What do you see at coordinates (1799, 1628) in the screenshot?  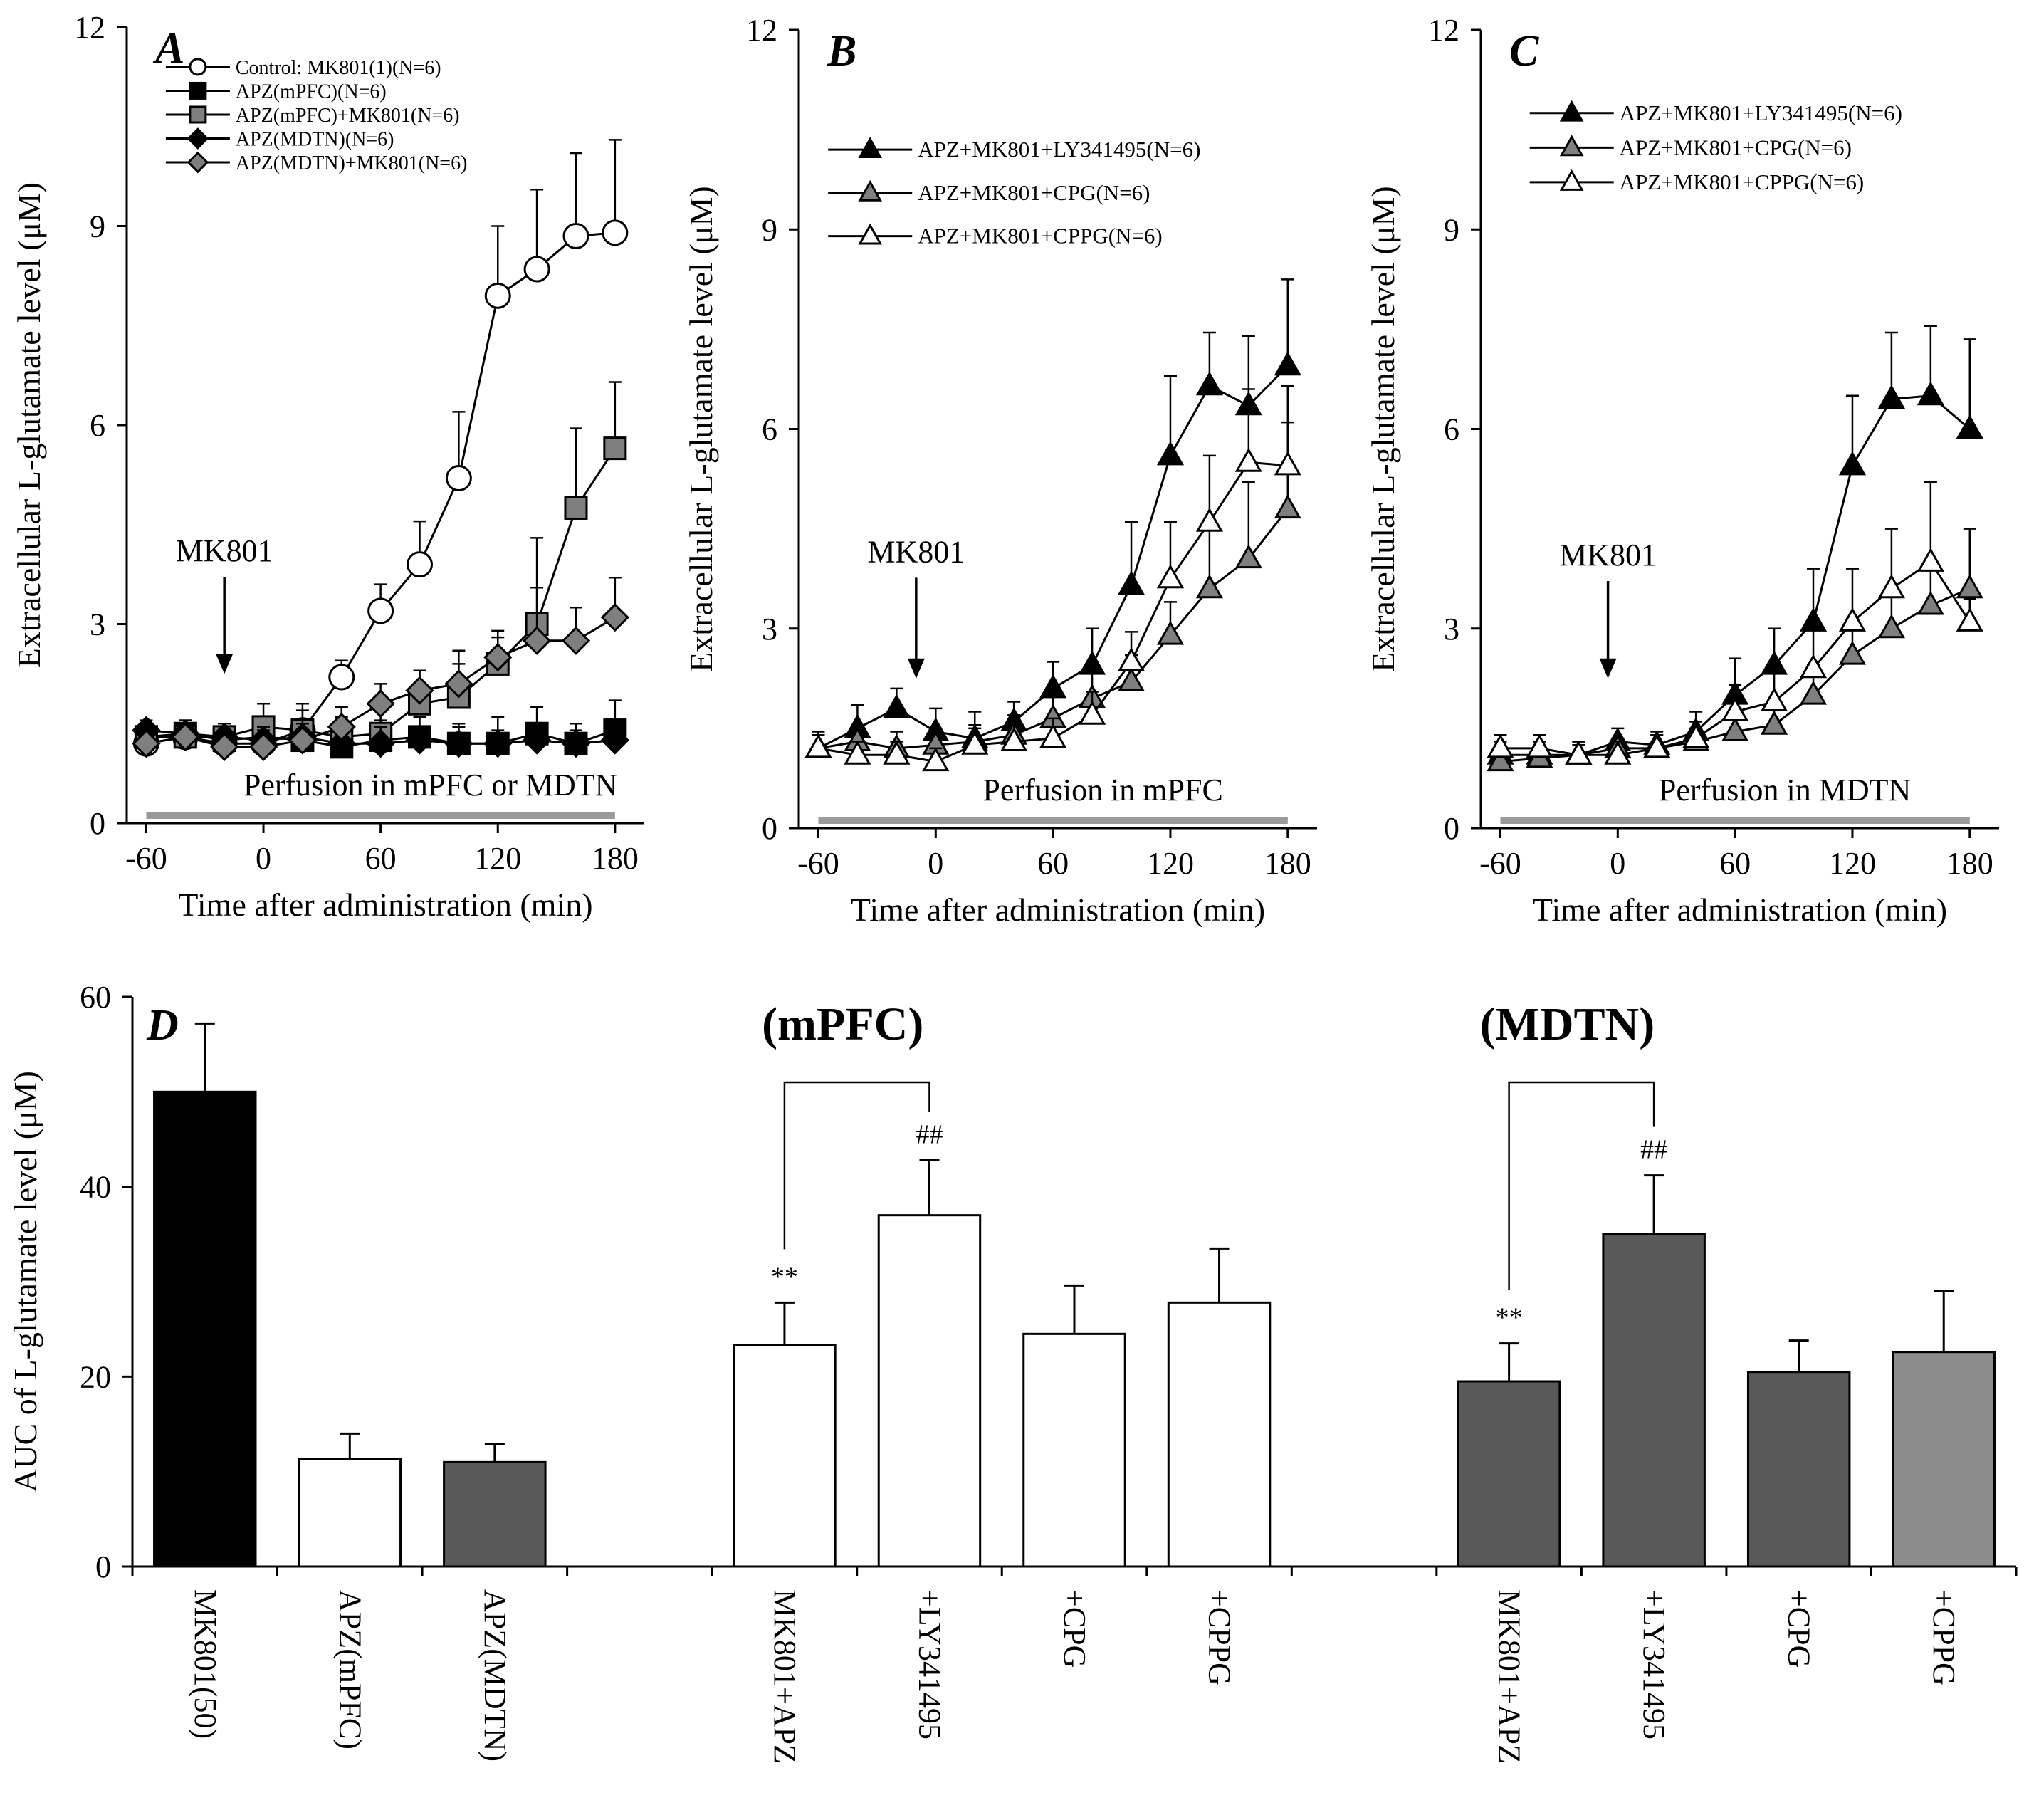 I see `category-label: +CPG` at bounding box center [1799, 1628].